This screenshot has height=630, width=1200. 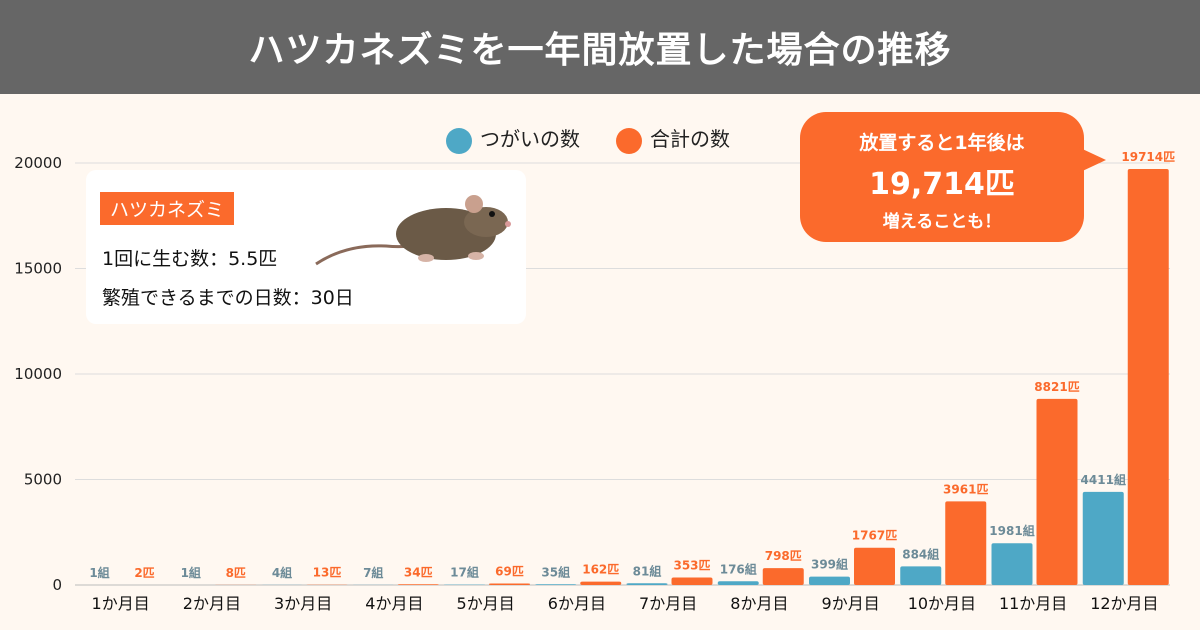 I want to click on legend: つがいの数 合計の数, so click(x=588, y=138).